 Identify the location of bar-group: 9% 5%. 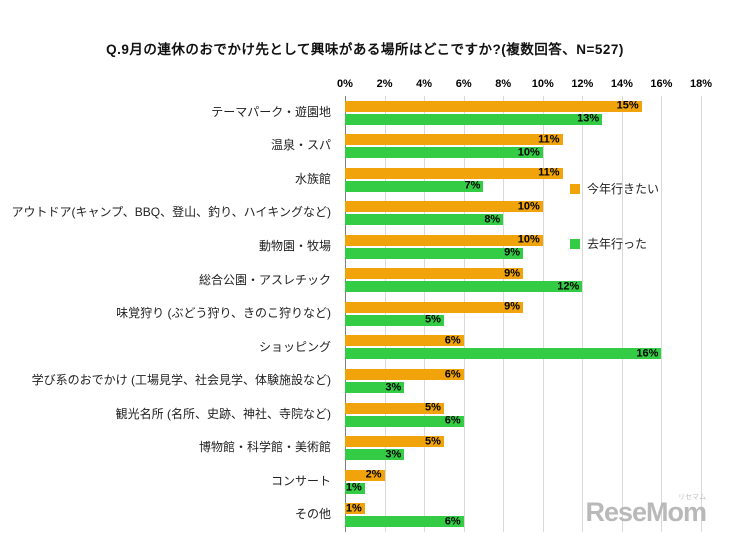
(523, 314).